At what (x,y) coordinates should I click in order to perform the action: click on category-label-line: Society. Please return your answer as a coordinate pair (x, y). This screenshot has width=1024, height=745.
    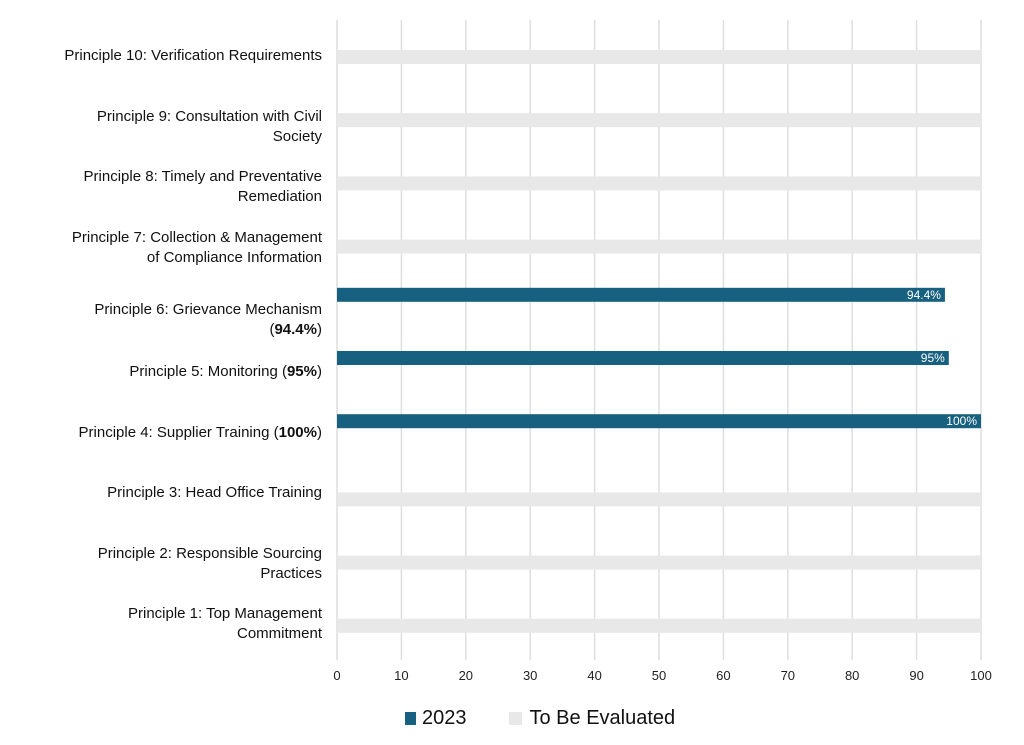
    Looking at the image, I should click on (209, 137).